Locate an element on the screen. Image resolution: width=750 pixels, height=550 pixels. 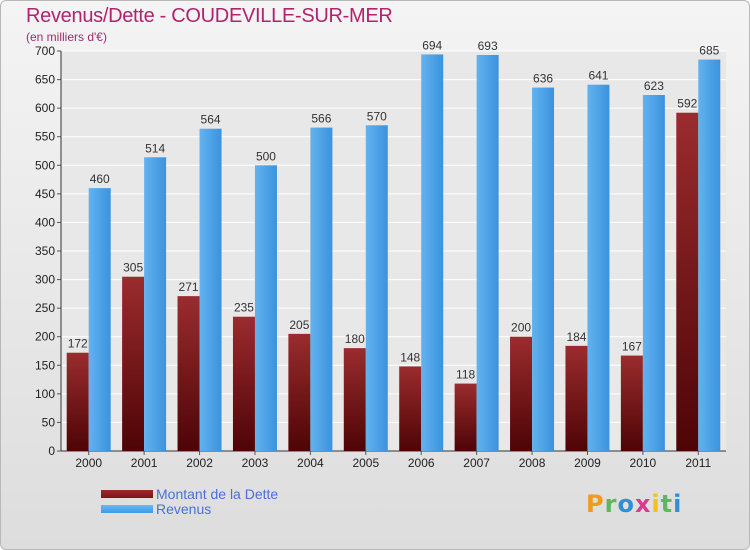
data-label-revenus: 570 is located at coordinates (377, 116).